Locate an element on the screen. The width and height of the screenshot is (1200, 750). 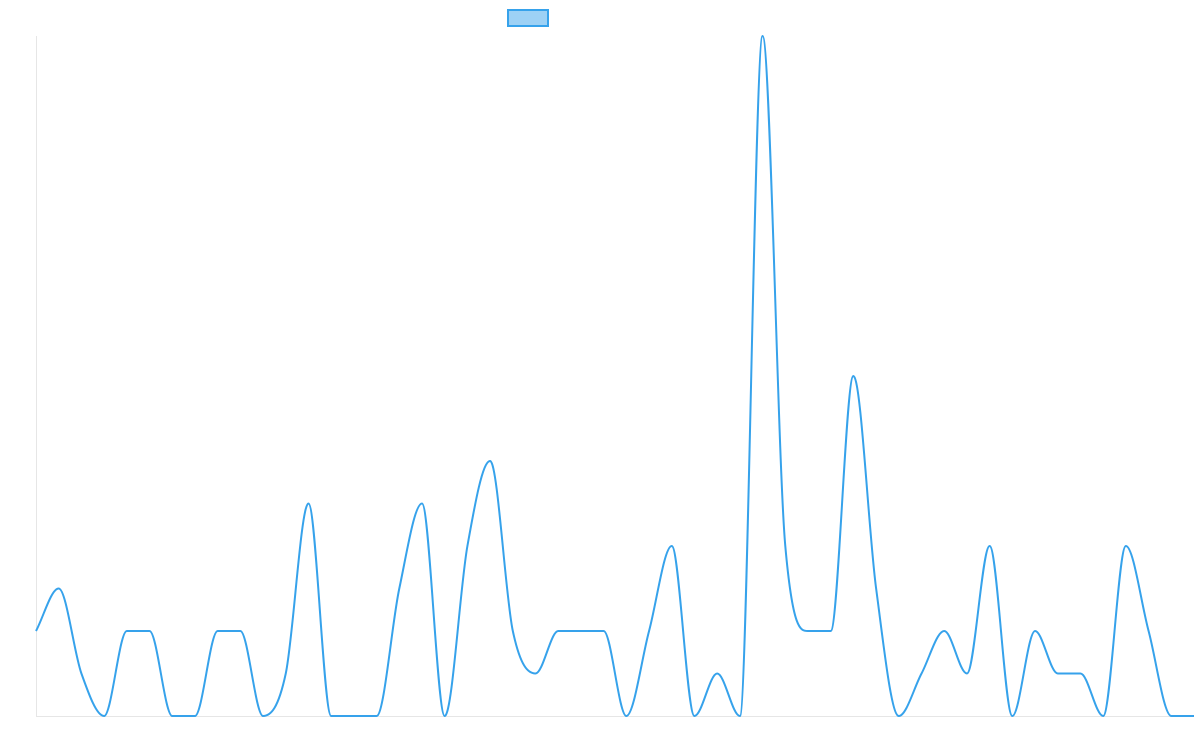
legend-swatch is located at coordinates (528, 18).